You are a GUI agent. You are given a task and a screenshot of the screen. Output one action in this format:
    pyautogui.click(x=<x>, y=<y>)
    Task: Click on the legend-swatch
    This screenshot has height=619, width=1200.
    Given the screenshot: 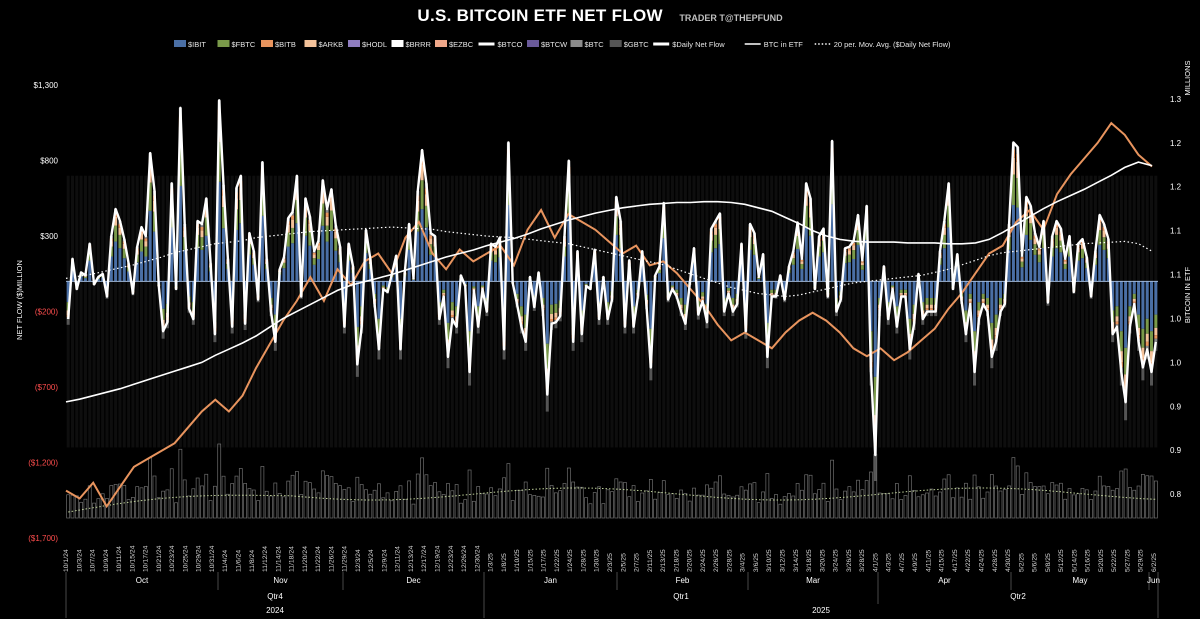 What is the action you would take?
    pyautogui.click(x=615, y=43)
    